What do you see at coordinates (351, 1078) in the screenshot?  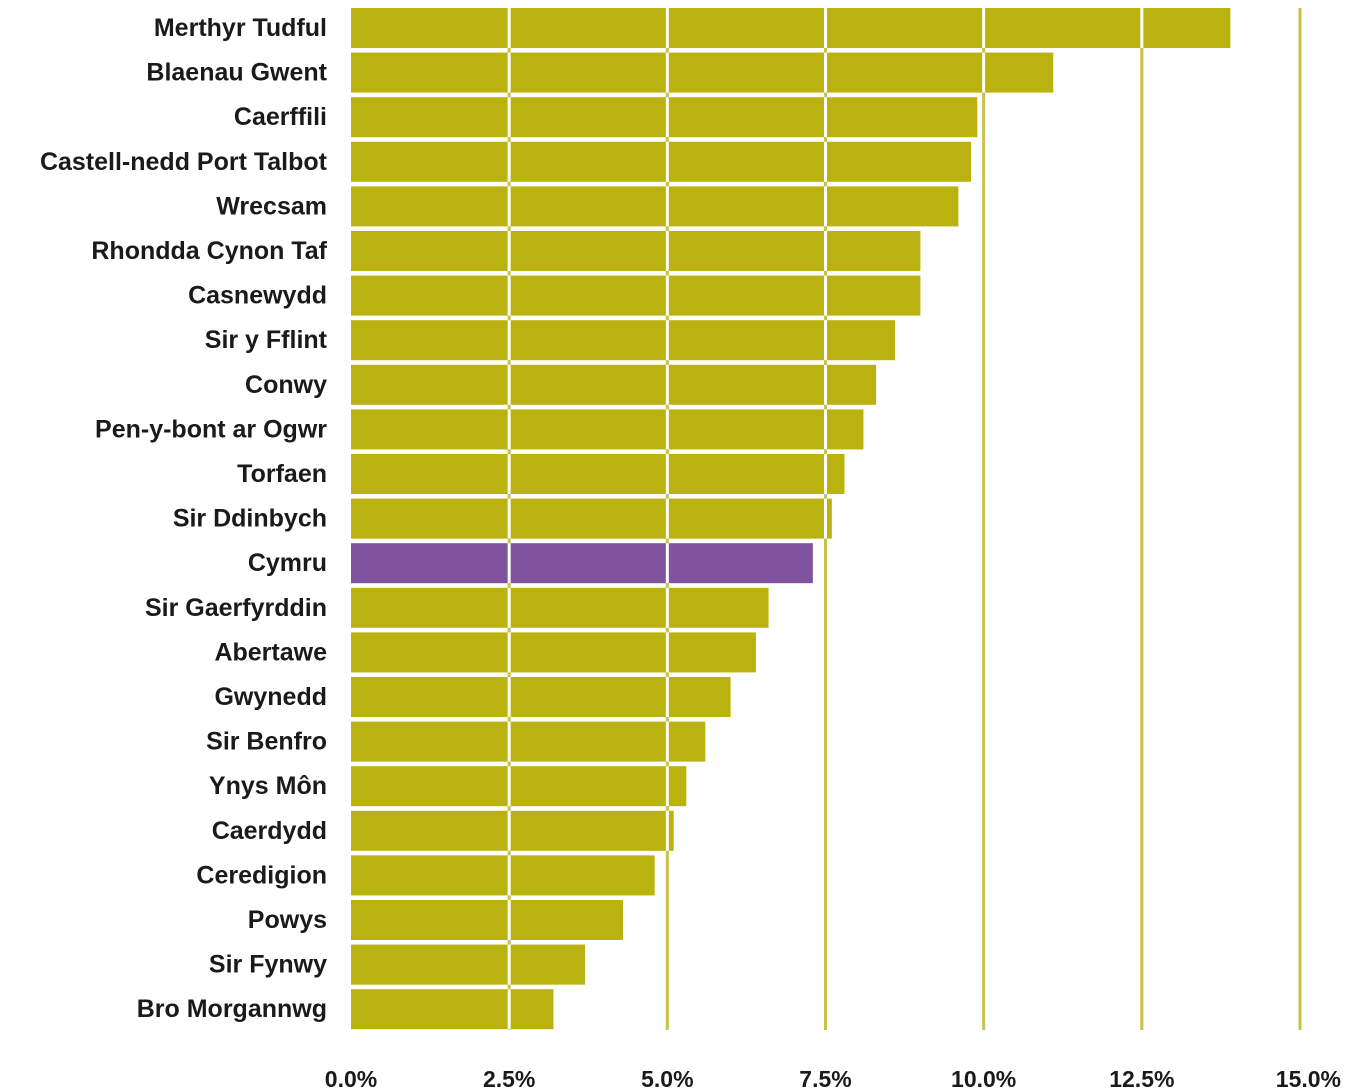 I see `x-tick-label: 0.0%` at bounding box center [351, 1078].